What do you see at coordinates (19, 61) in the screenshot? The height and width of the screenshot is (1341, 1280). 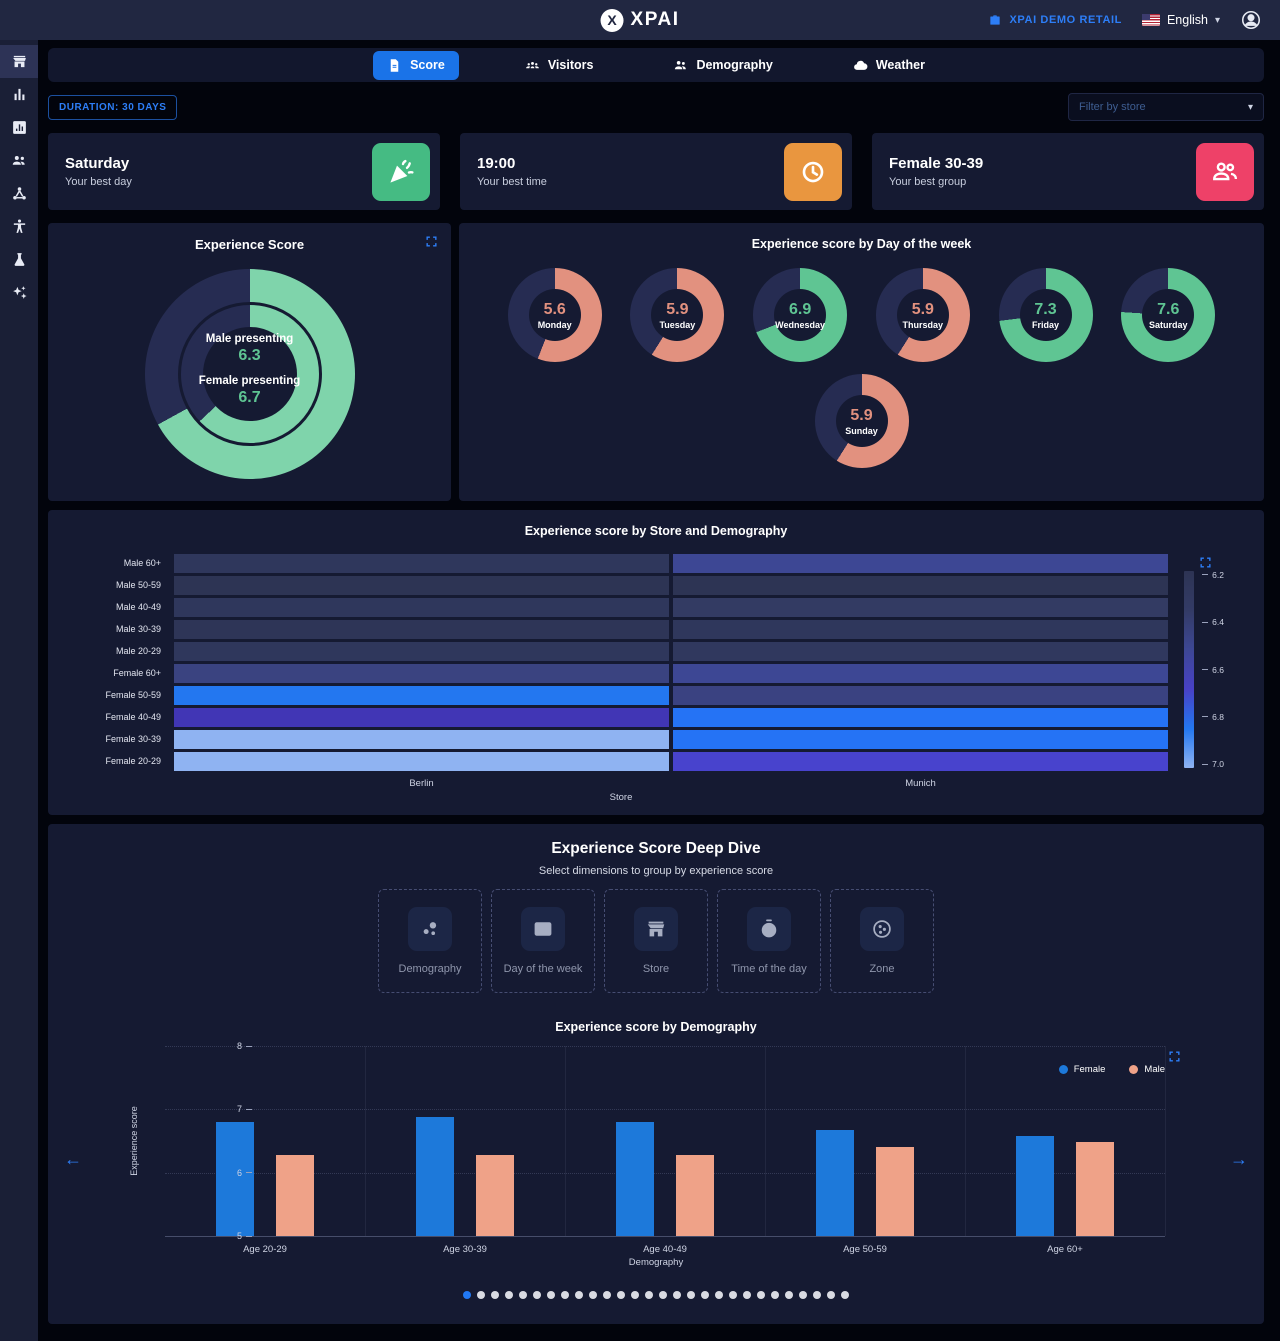 I see `sidebar-item-storefront` at bounding box center [19, 61].